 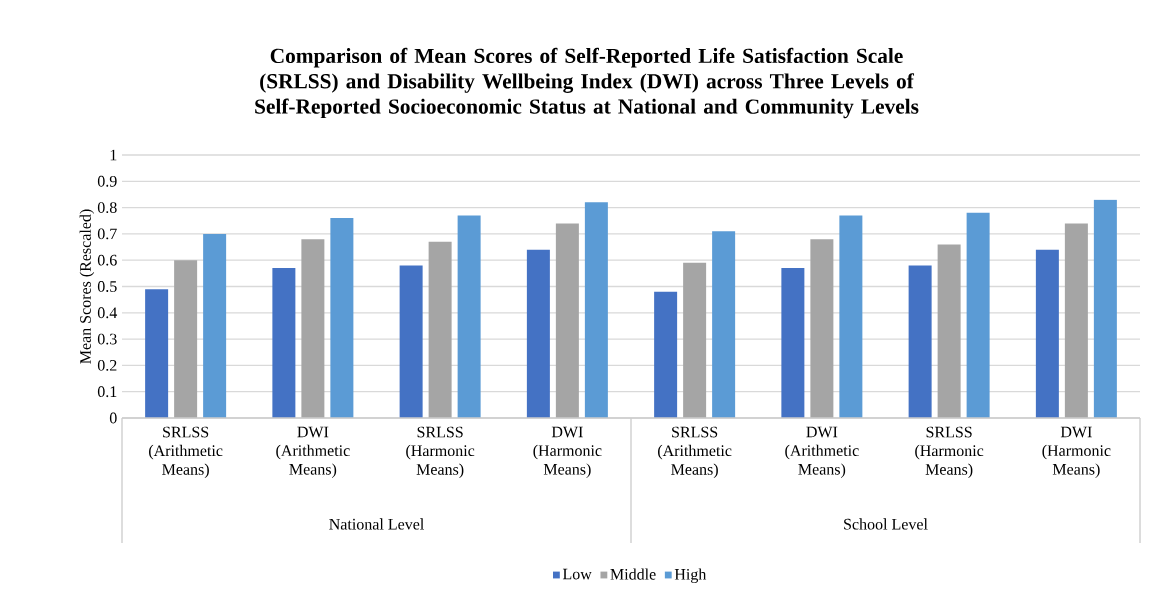 What do you see at coordinates (376, 524) in the screenshot?
I see `text: National Level` at bounding box center [376, 524].